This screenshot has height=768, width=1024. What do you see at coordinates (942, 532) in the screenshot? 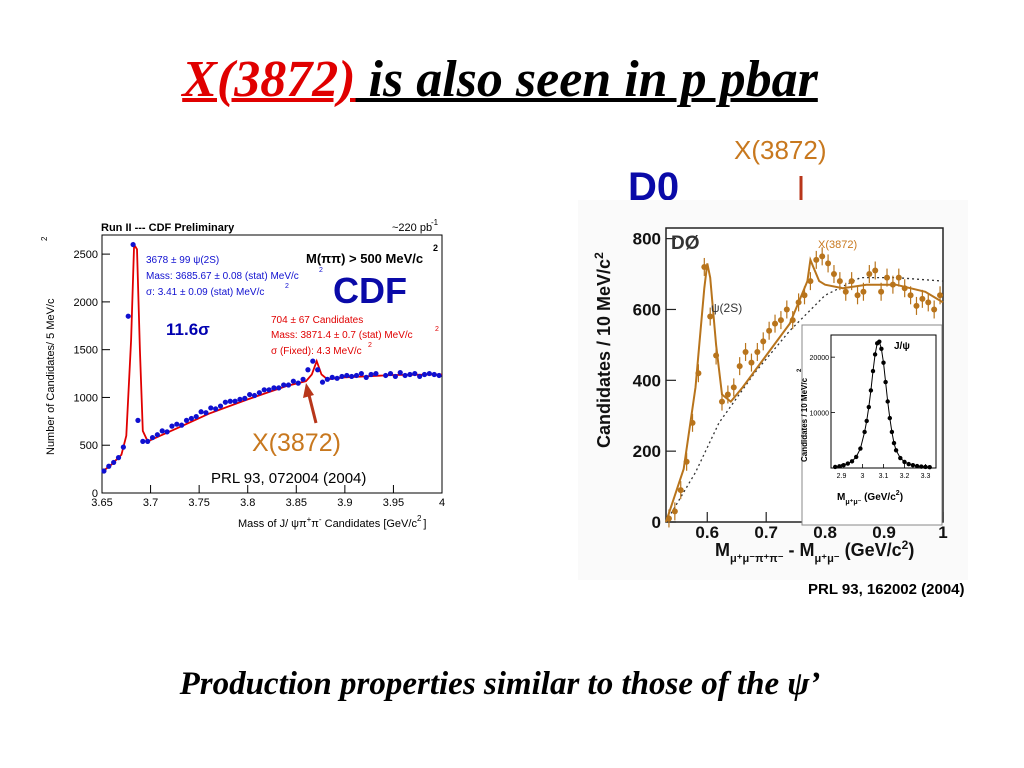
I see `d0-xtick-label: 1` at bounding box center [942, 532].